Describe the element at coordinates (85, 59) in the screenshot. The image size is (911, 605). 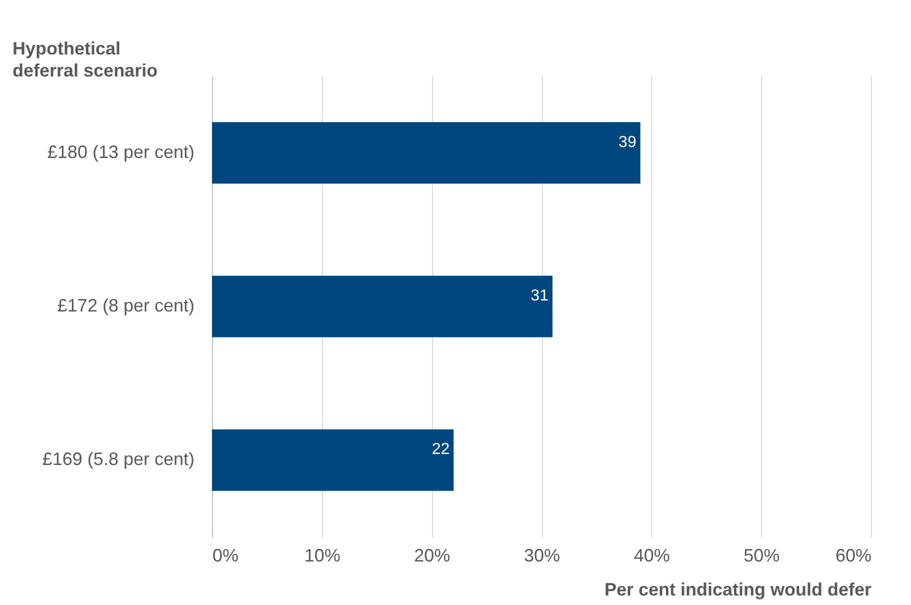
I see `y-axis-title: Hypothetical deferral scenario` at that location.